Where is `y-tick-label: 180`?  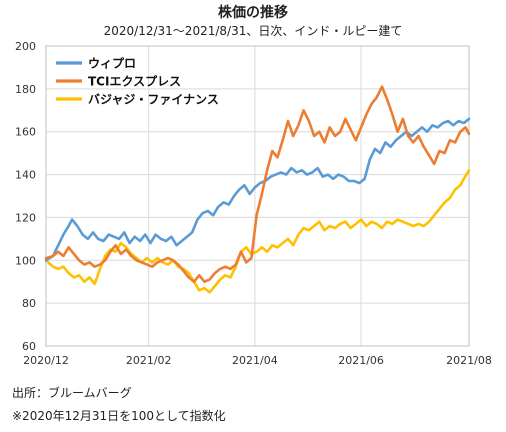
y-tick-label: 180 is located at coordinates (25, 89).